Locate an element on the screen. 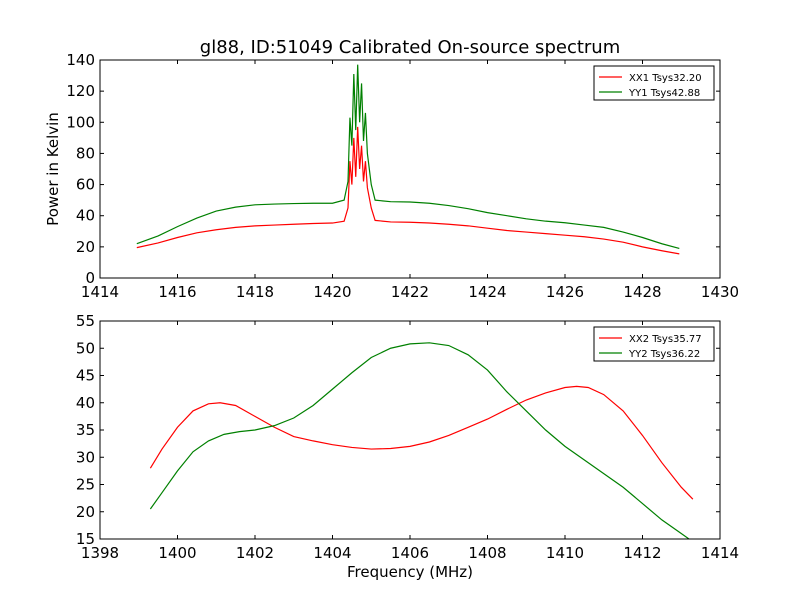 The height and width of the screenshot is (600, 800). plot1-x-tick-label: 1430 is located at coordinates (720, 292).